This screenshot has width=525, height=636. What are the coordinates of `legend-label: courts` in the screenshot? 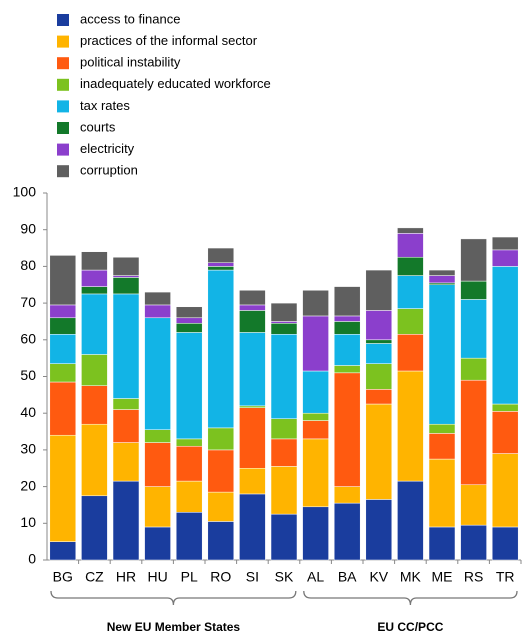 It's located at (98, 126).